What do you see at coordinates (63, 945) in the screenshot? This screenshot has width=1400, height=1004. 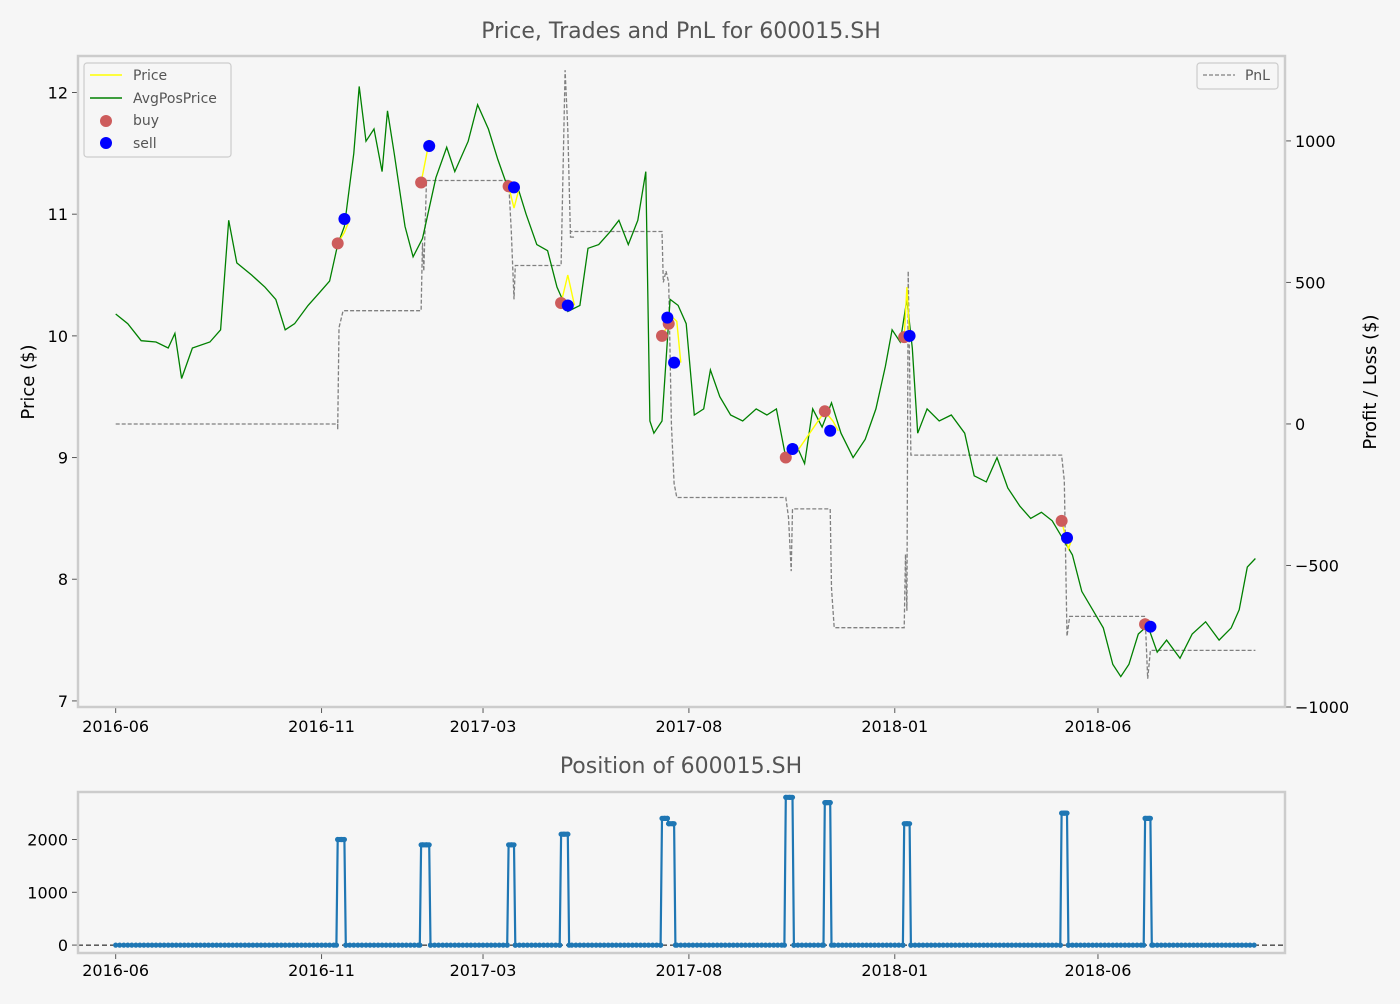 I see `position-y-tick-label: 0` at bounding box center [63, 945].